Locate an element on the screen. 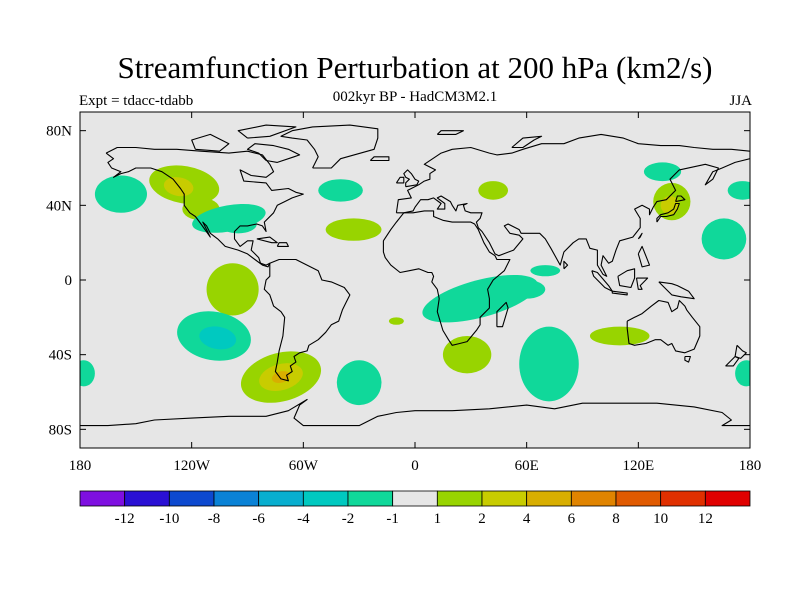 This screenshot has width=800, height=600. lat-tick-label: 80N is located at coordinates (59, 132).